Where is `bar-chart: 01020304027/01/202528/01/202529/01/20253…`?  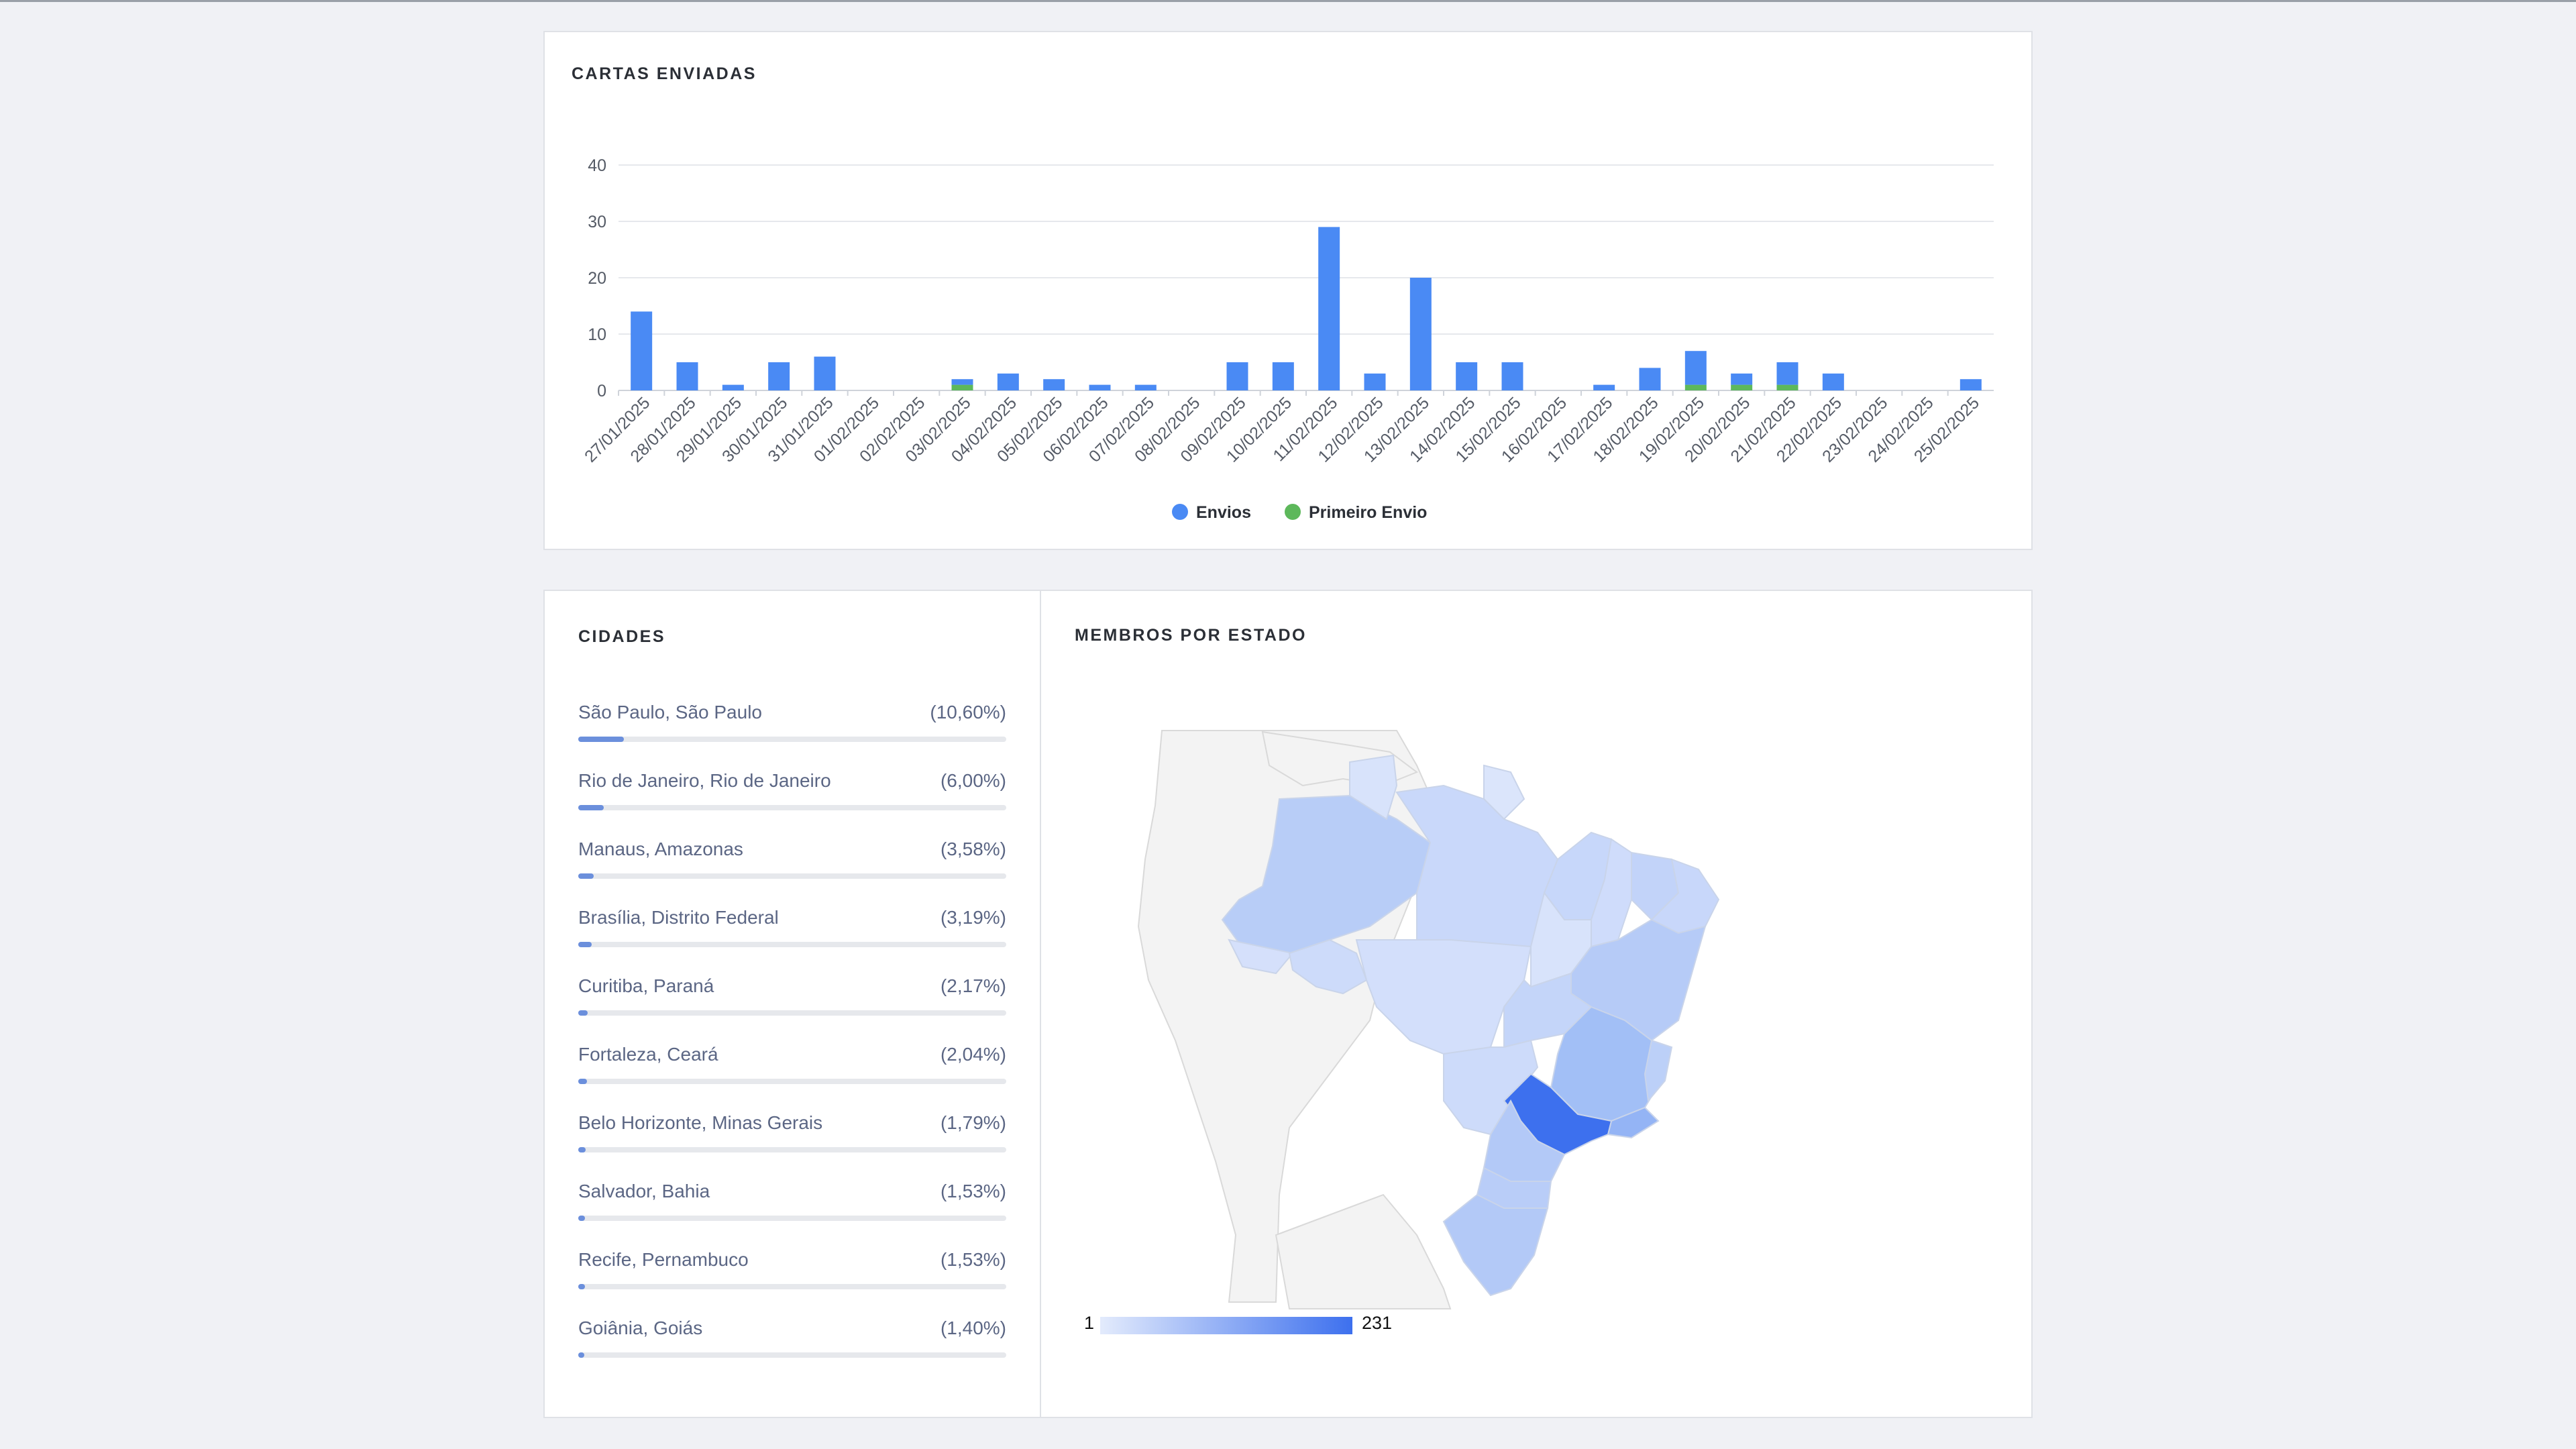
bar-chart: 01020304027/01/202528/01/202529/01/20253… is located at coordinates (1287, 339).